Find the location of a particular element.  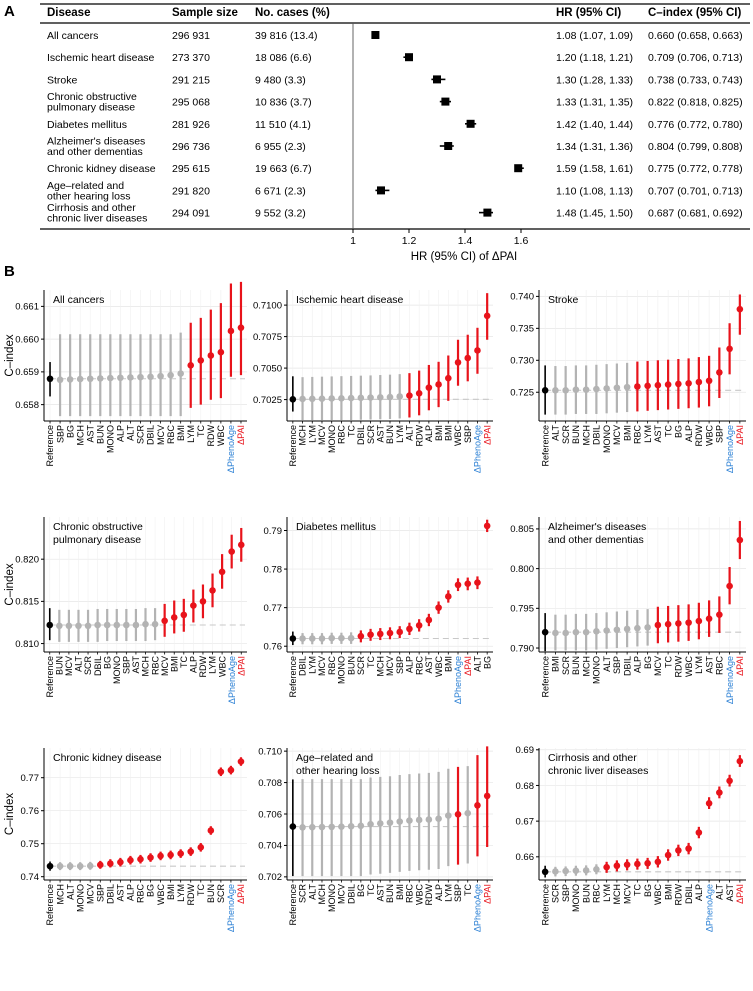

x-tick-label: RDW is located at coordinates (429, 895).